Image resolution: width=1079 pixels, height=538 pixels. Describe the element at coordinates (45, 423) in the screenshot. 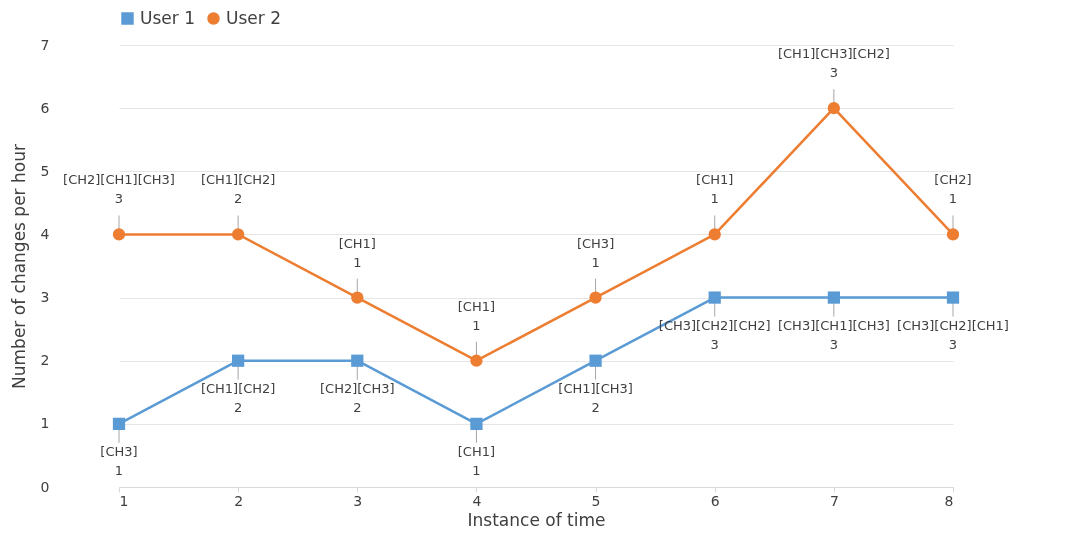

I see `y-tick-label: 1` at that location.